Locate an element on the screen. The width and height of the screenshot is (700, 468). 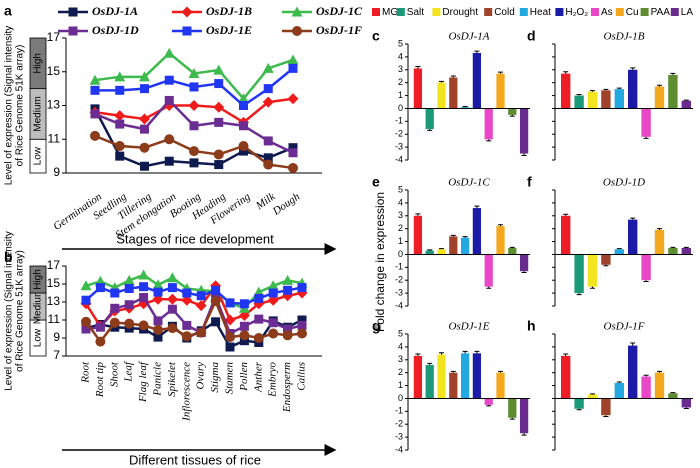
x-tick-label: Dough is located at coordinates (286, 204).